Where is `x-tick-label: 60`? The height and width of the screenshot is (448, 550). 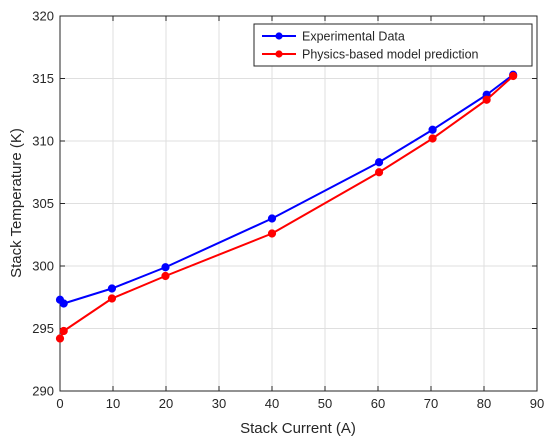
x-tick-label: 60 is located at coordinates (378, 403).